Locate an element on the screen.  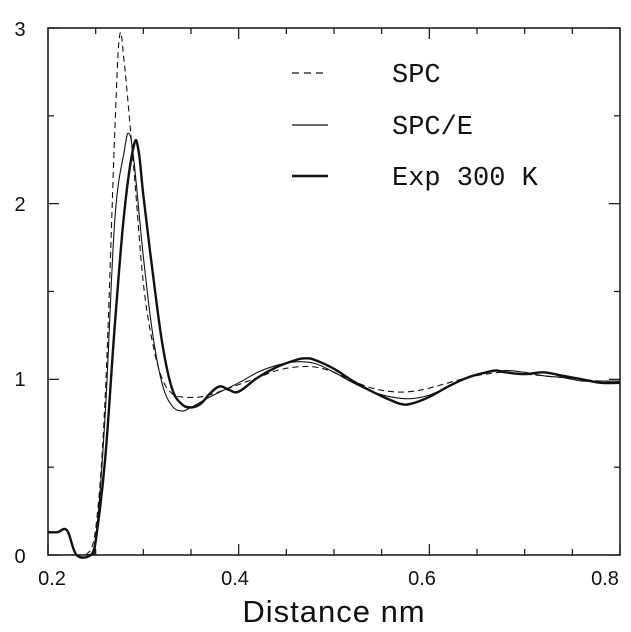
y-tick-label: 3 is located at coordinates (19, 30).